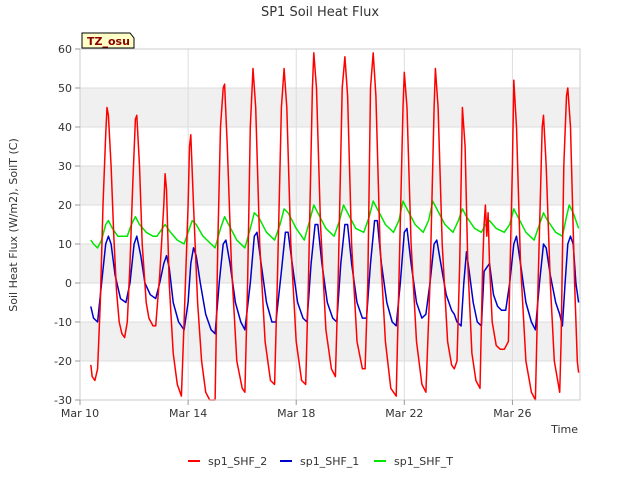 Image resolution: width=640 pixels, height=480 pixels. Describe the element at coordinates (329, 461) in the screenshot. I see `legend-label: sp1_SHF_1` at that location.